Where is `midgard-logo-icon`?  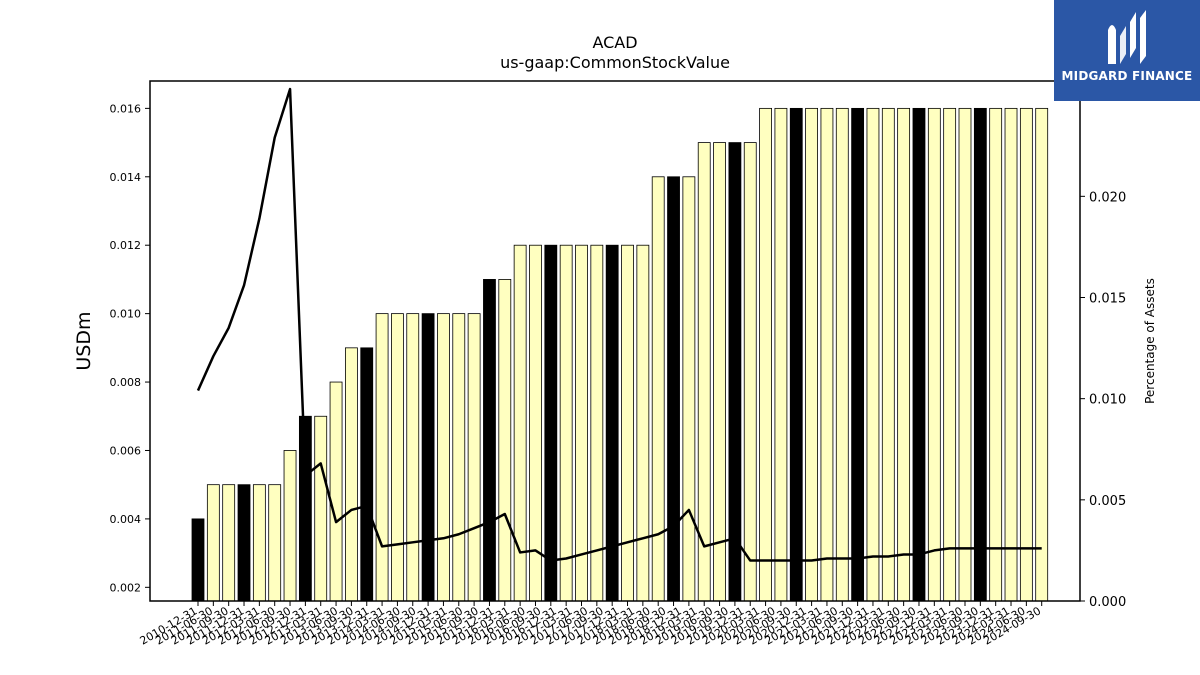 midgard-logo-icon is located at coordinates (1127, 37).